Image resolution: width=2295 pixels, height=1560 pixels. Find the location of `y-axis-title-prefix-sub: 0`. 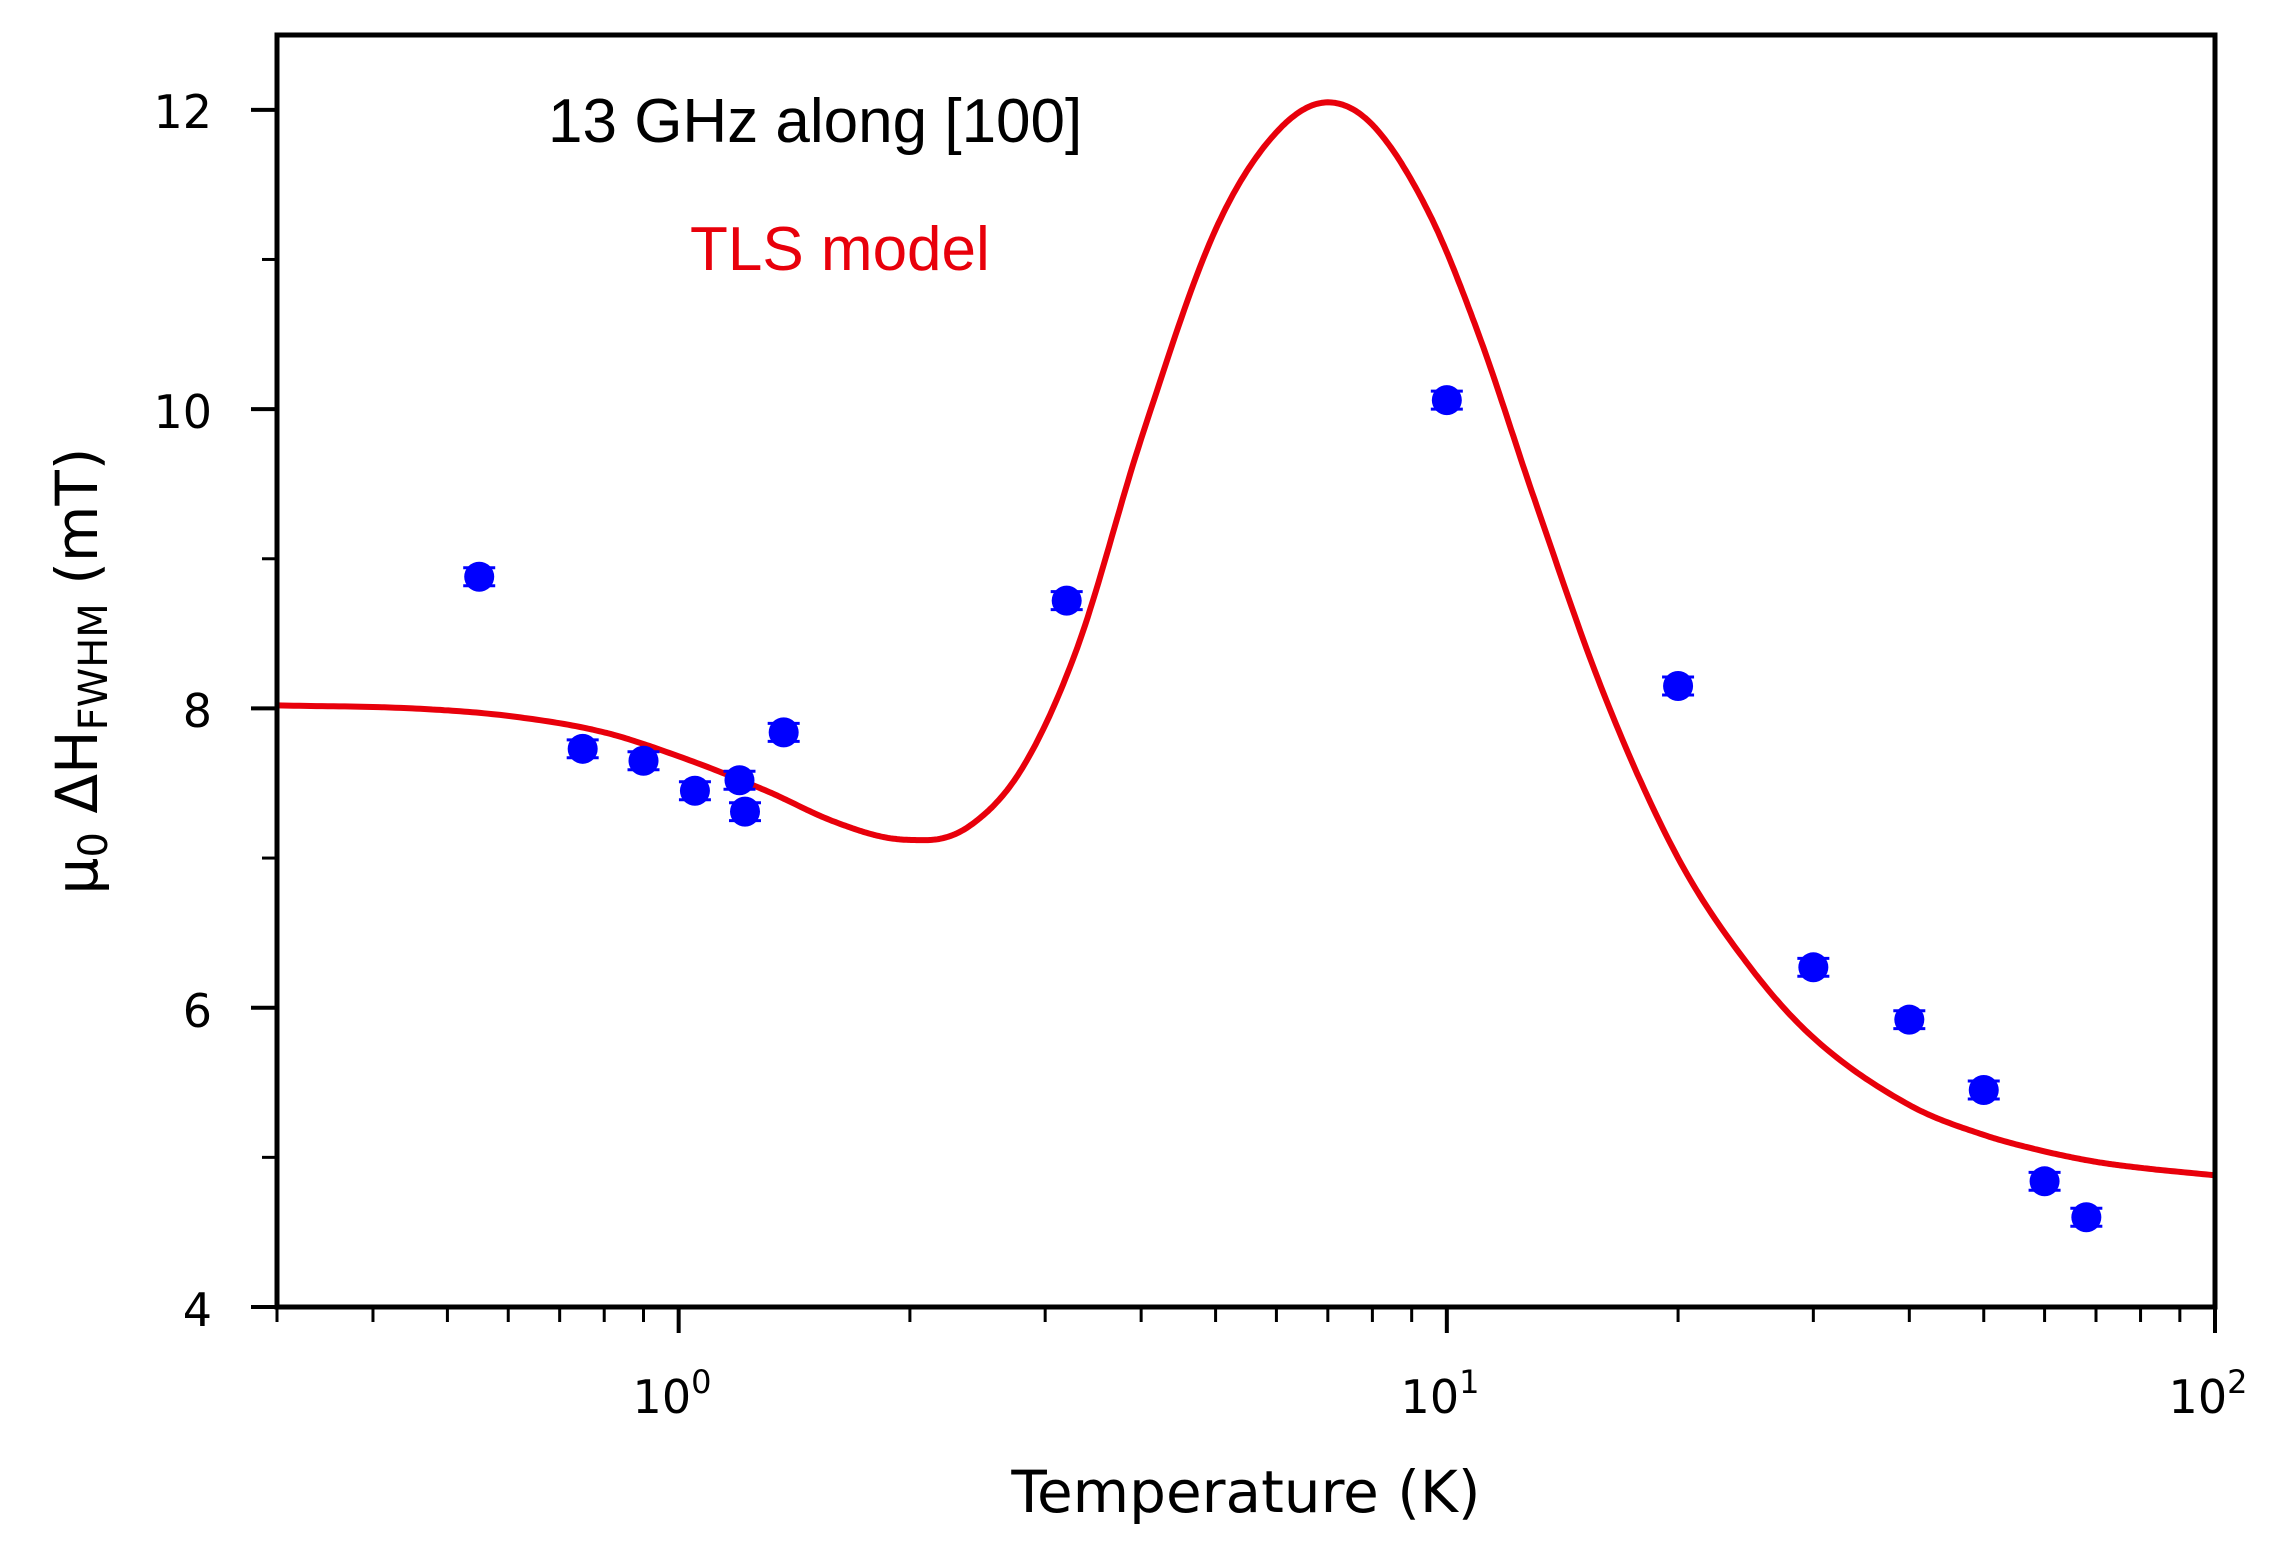

y-axis-title-prefix-sub: 0 is located at coordinates (94, 844).